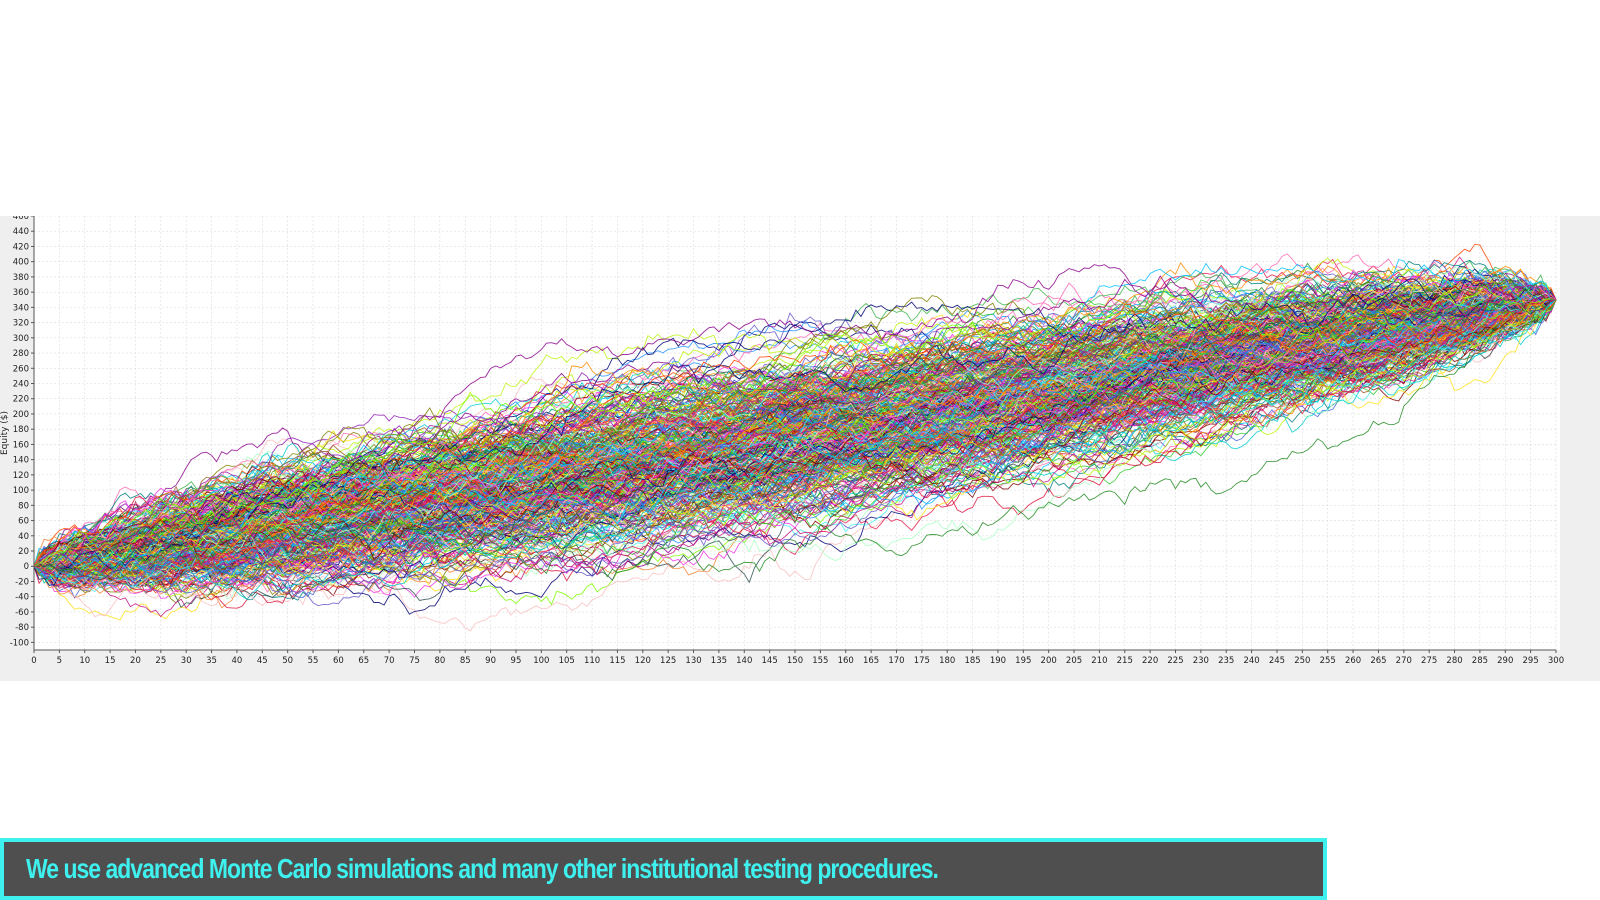 This screenshot has width=1600, height=900. Describe the element at coordinates (1175, 661) in the screenshot. I see `x-tick-label: 225` at that location.